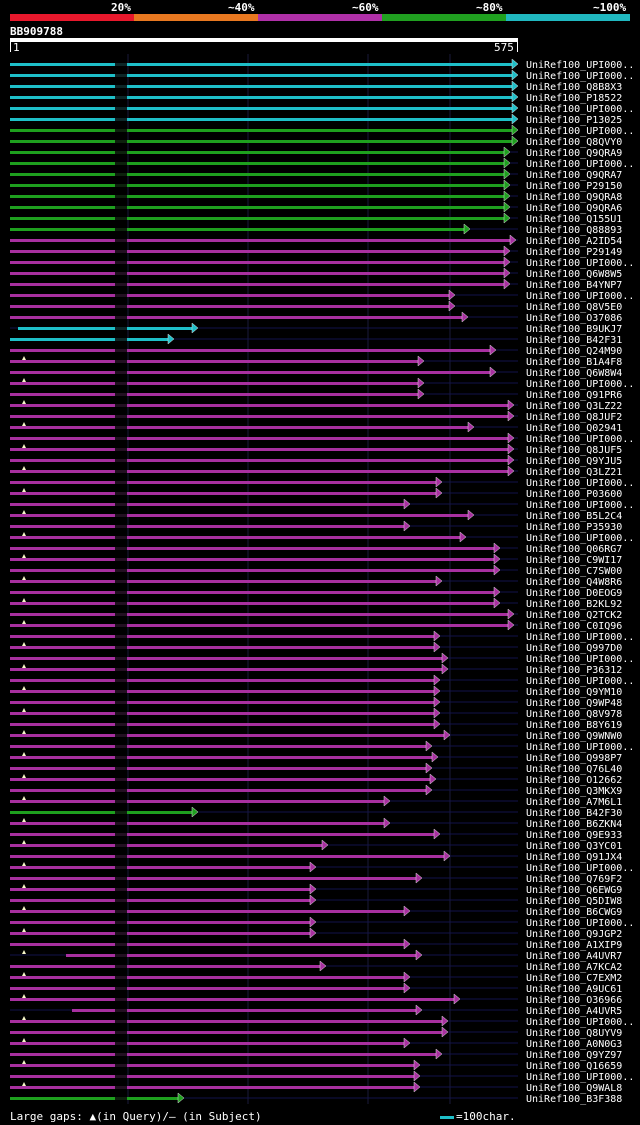 Image resolution: width=640 pixels, height=1125 pixels. What do you see at coordinates (316, 427) in the screenshot?
I see `alignment-row: UniRef100_Q02941` at bounding box center [316, 427].